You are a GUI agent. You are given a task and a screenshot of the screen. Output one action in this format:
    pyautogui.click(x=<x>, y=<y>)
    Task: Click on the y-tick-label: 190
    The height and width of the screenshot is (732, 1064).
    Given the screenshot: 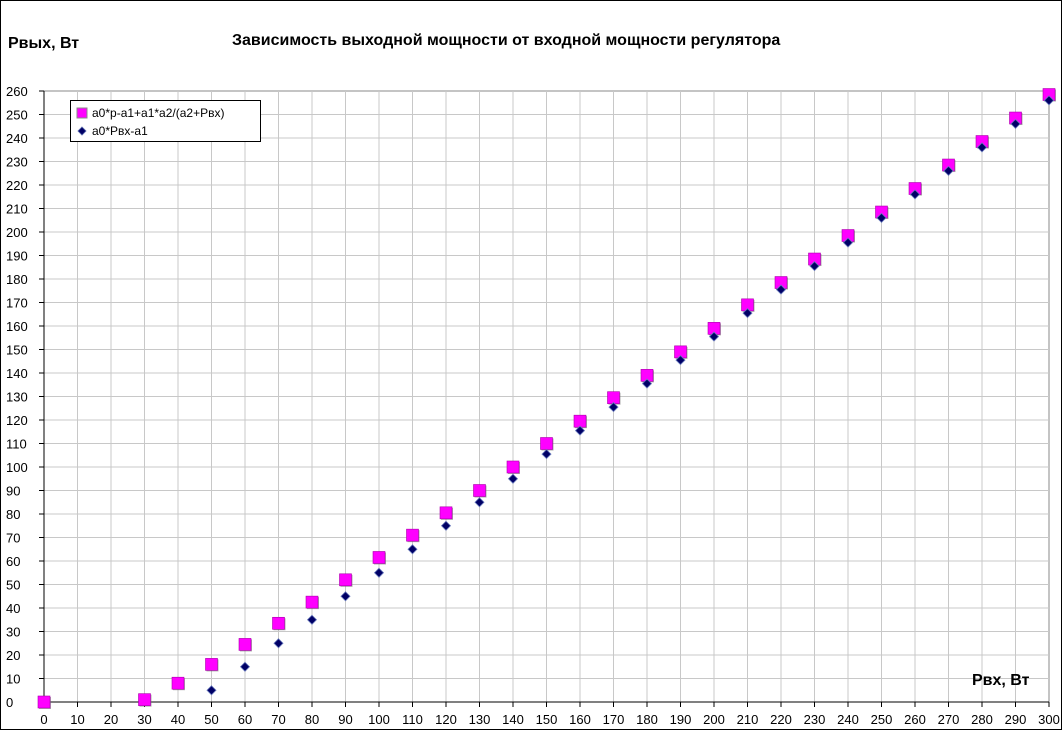 What is the action you would take?
    pyautogui.click(x=17, y=256)
    